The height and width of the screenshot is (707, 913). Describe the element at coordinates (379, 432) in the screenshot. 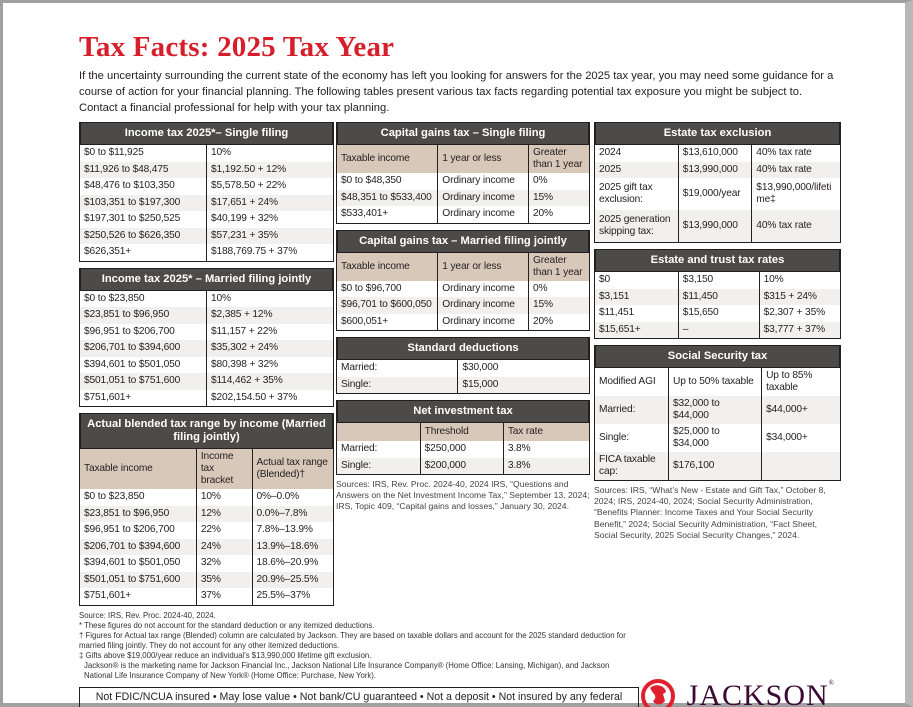

I see `column-header` at that location.